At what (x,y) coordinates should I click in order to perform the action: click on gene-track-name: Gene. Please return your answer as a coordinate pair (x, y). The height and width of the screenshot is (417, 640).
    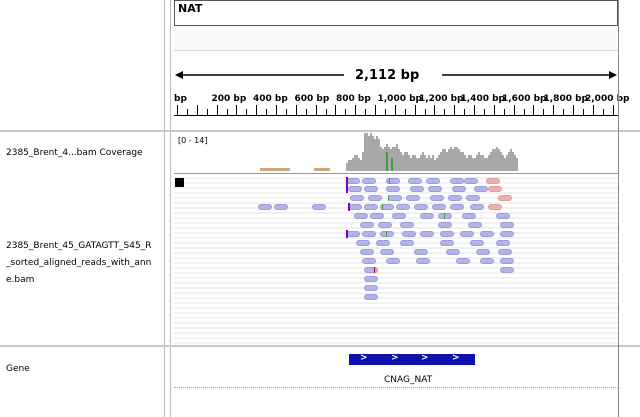
    Looking at the image, I should click on (18, 369).